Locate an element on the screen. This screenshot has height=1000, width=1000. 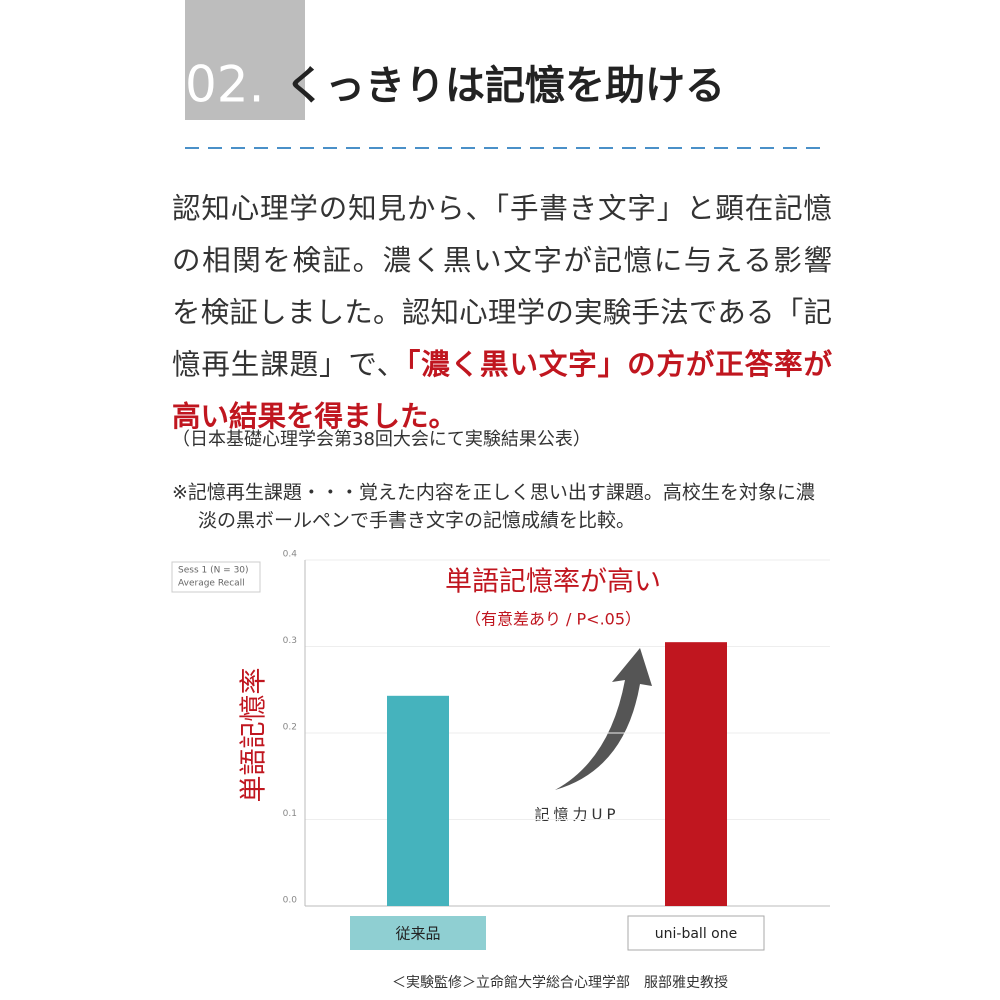
legend-text: Sess 1 (N = 30) is located at coordinates (213, 571).